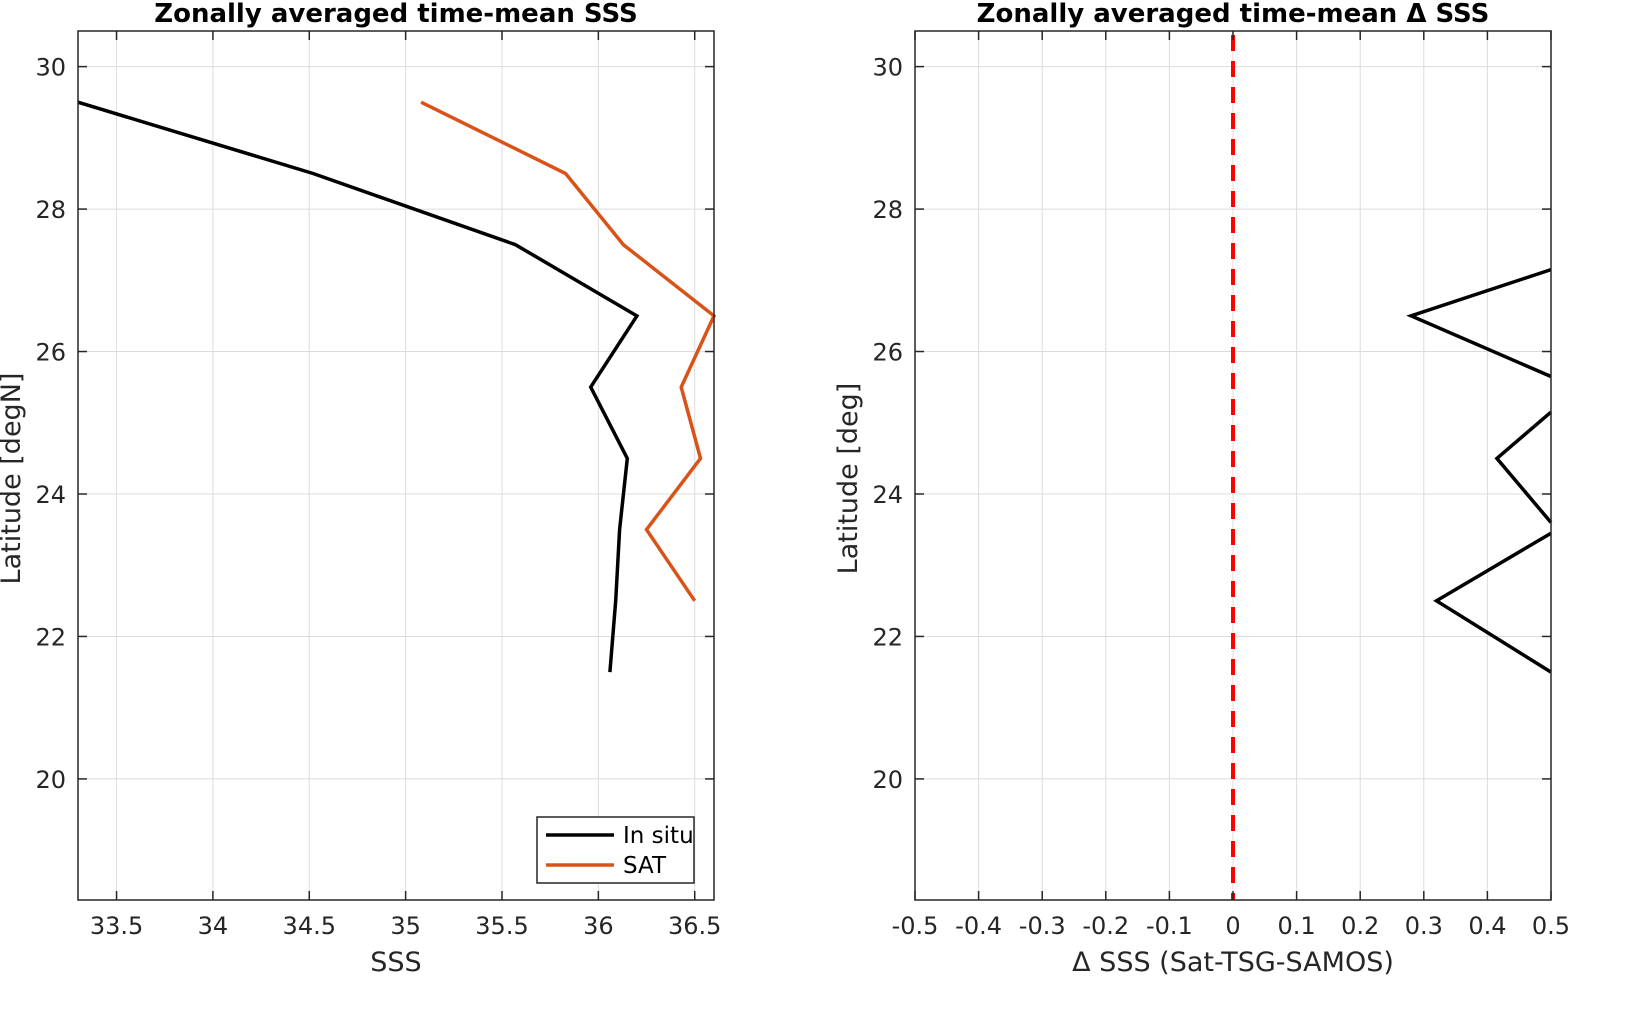 This screenshot has height=1025, width=1651. Describe the element at coordinates (1169, 926) in the screenshot. I see `delta-sss-x-tick-label: -0.1` at that location.